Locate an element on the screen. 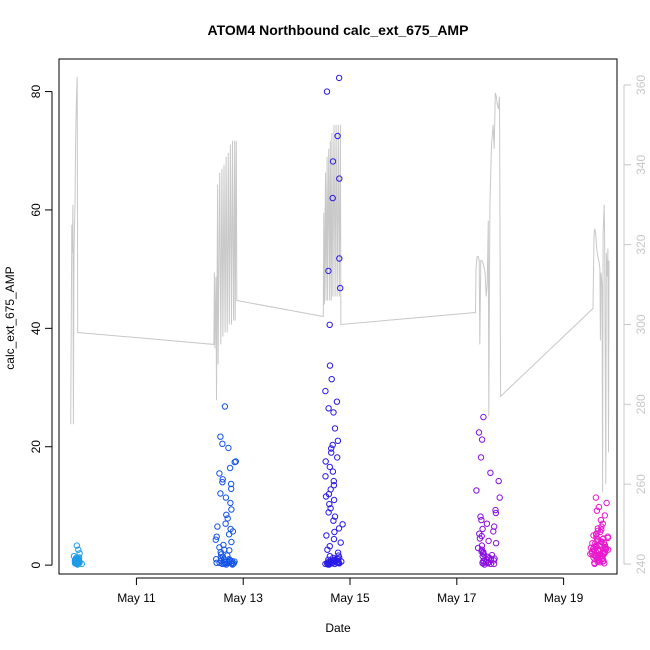 Image resolution: width=650 pixels, height=650 pixels. x-tick-label: May 11 is located at coordinates (136, 598).